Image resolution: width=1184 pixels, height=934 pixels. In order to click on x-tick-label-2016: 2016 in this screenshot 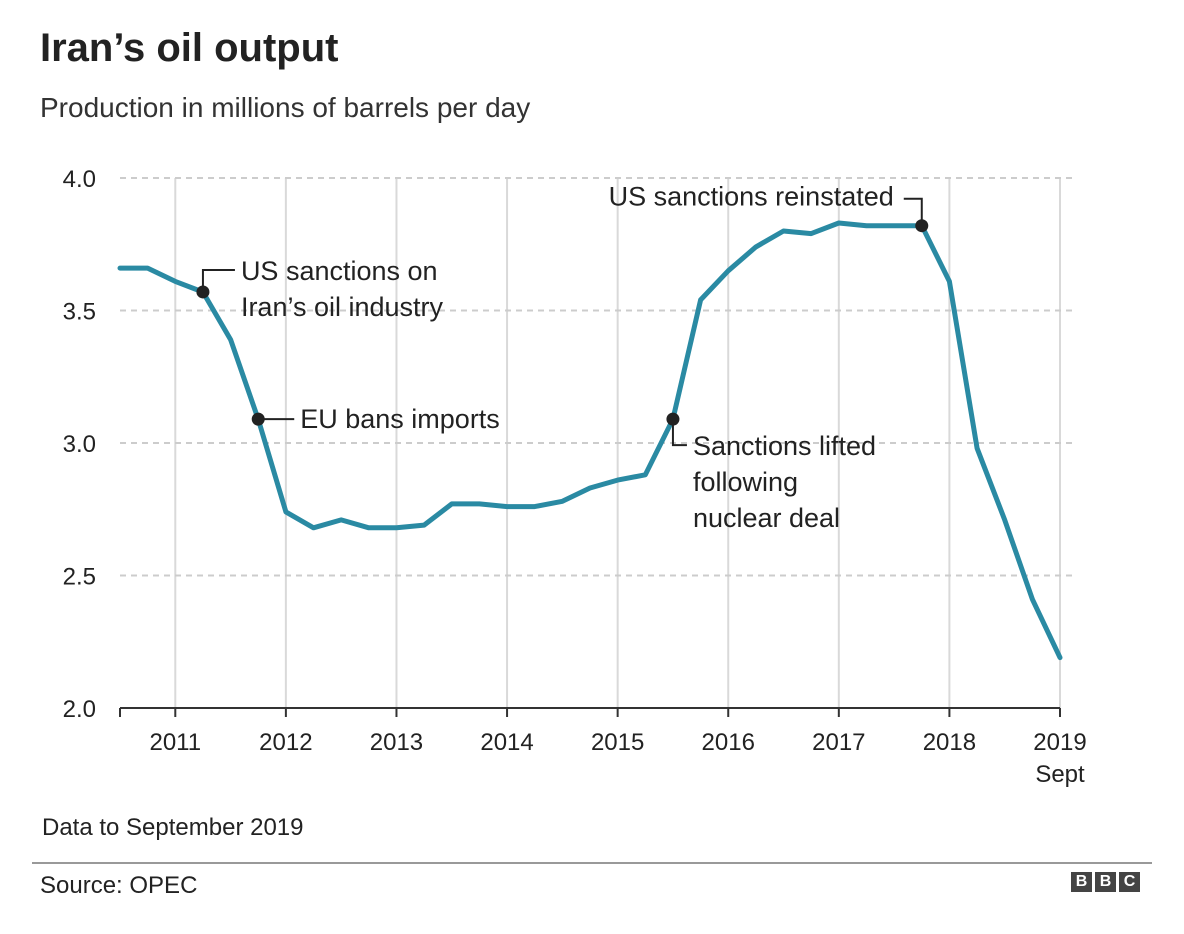, I will do `click(728, 742)`.